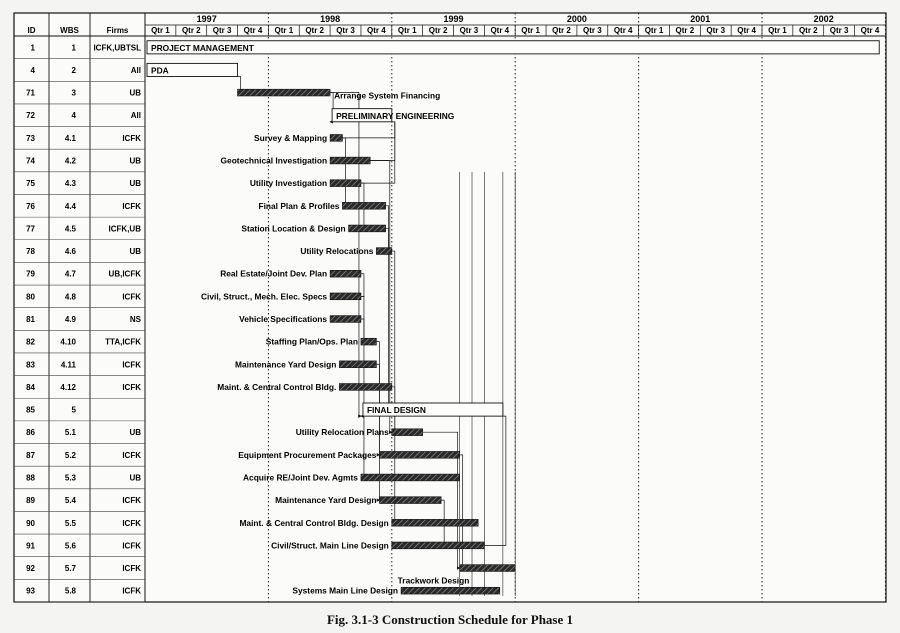 This screenshot has width=900, height=633. Describe the element at coordinates (387, 96) in the screenshot. I see `task-label: Arrange System Financing` at that location.